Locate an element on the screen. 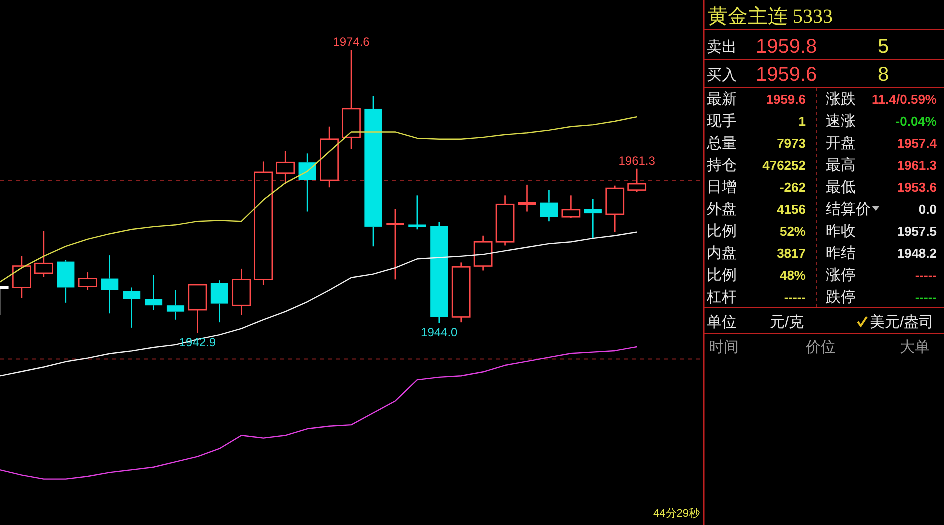 Image resolution: width=944 pixels, height=525 pixels. text: 单位 is located at coordinates (722, 322).